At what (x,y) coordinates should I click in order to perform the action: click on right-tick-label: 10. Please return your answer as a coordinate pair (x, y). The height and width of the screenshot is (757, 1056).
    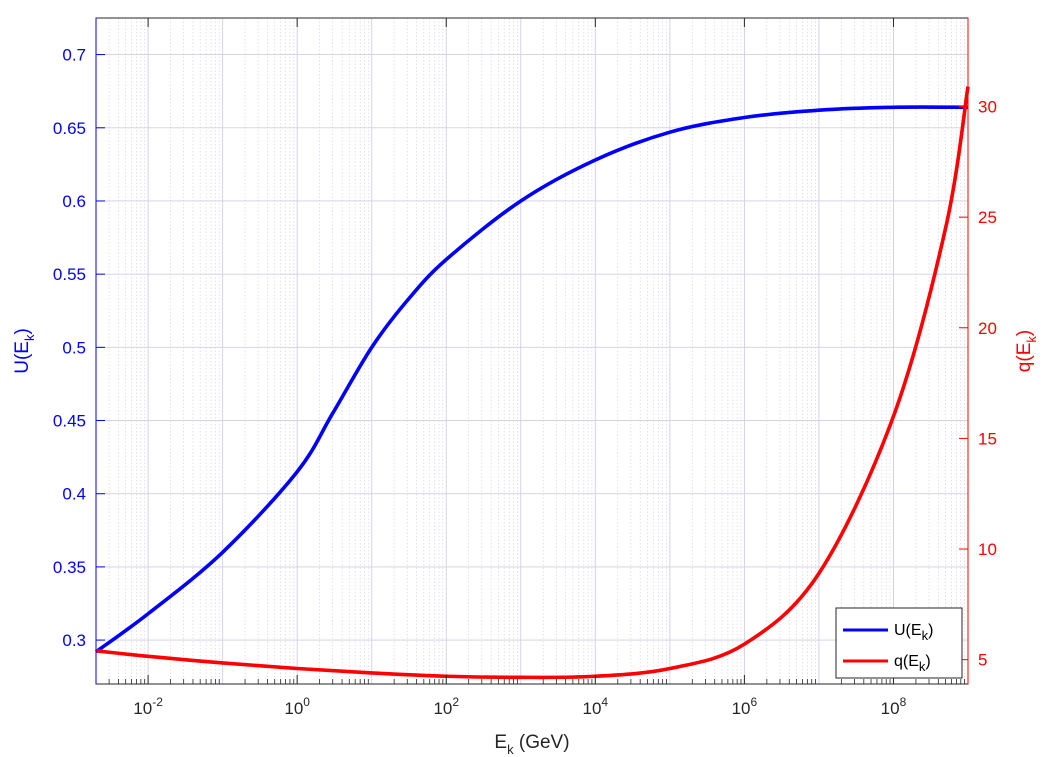
    Looking at the image, I should click on (987, 549).